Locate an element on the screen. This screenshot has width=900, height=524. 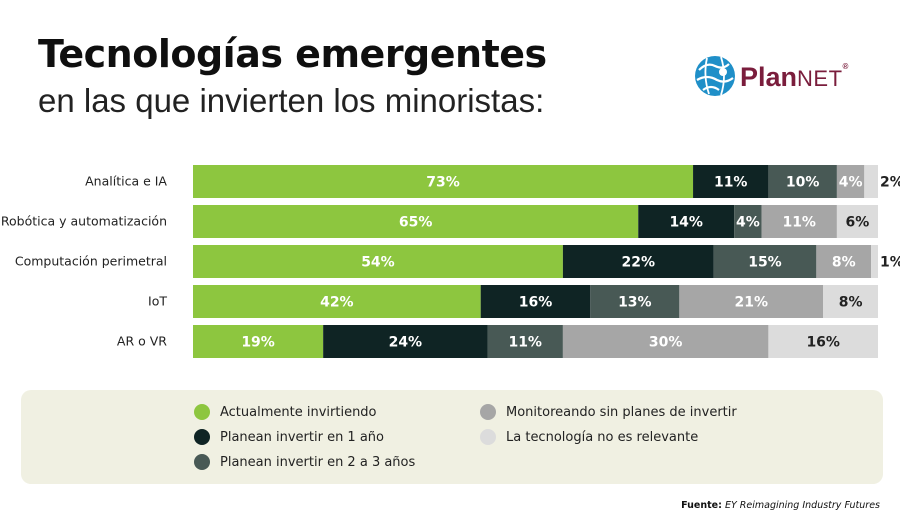
bar-label-computacion-perimetral-series-1: 22% is located at coordinates (638, 263).